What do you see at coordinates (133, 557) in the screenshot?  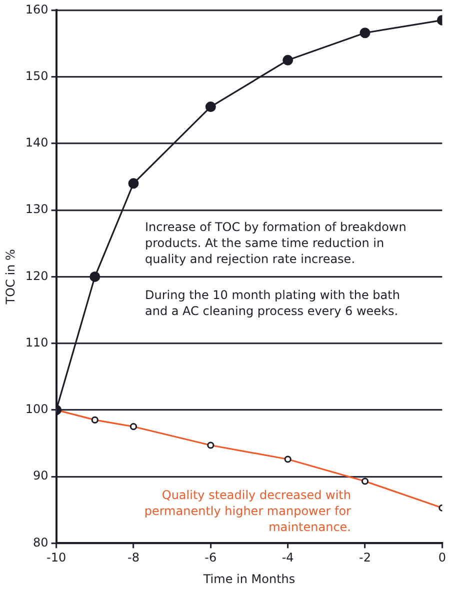 I see `x-tick-label: -8` at bounding box center [133, 557].